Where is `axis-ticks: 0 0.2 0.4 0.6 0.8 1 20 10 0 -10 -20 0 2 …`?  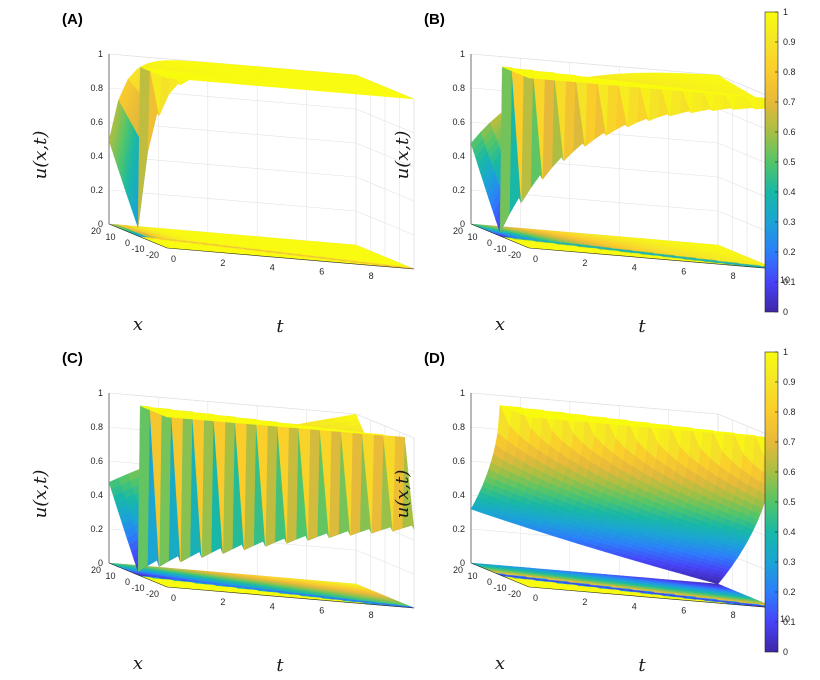
axis-ticks: 0 0.2 0.4 0.6 0.8 1 20 10 0 -10 -20 0 2 … is located at coordinates (231, 165).